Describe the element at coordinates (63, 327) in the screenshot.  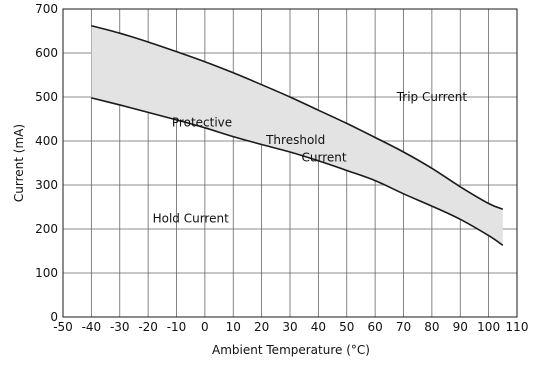
I see `x-tick-label: -50` at that location.